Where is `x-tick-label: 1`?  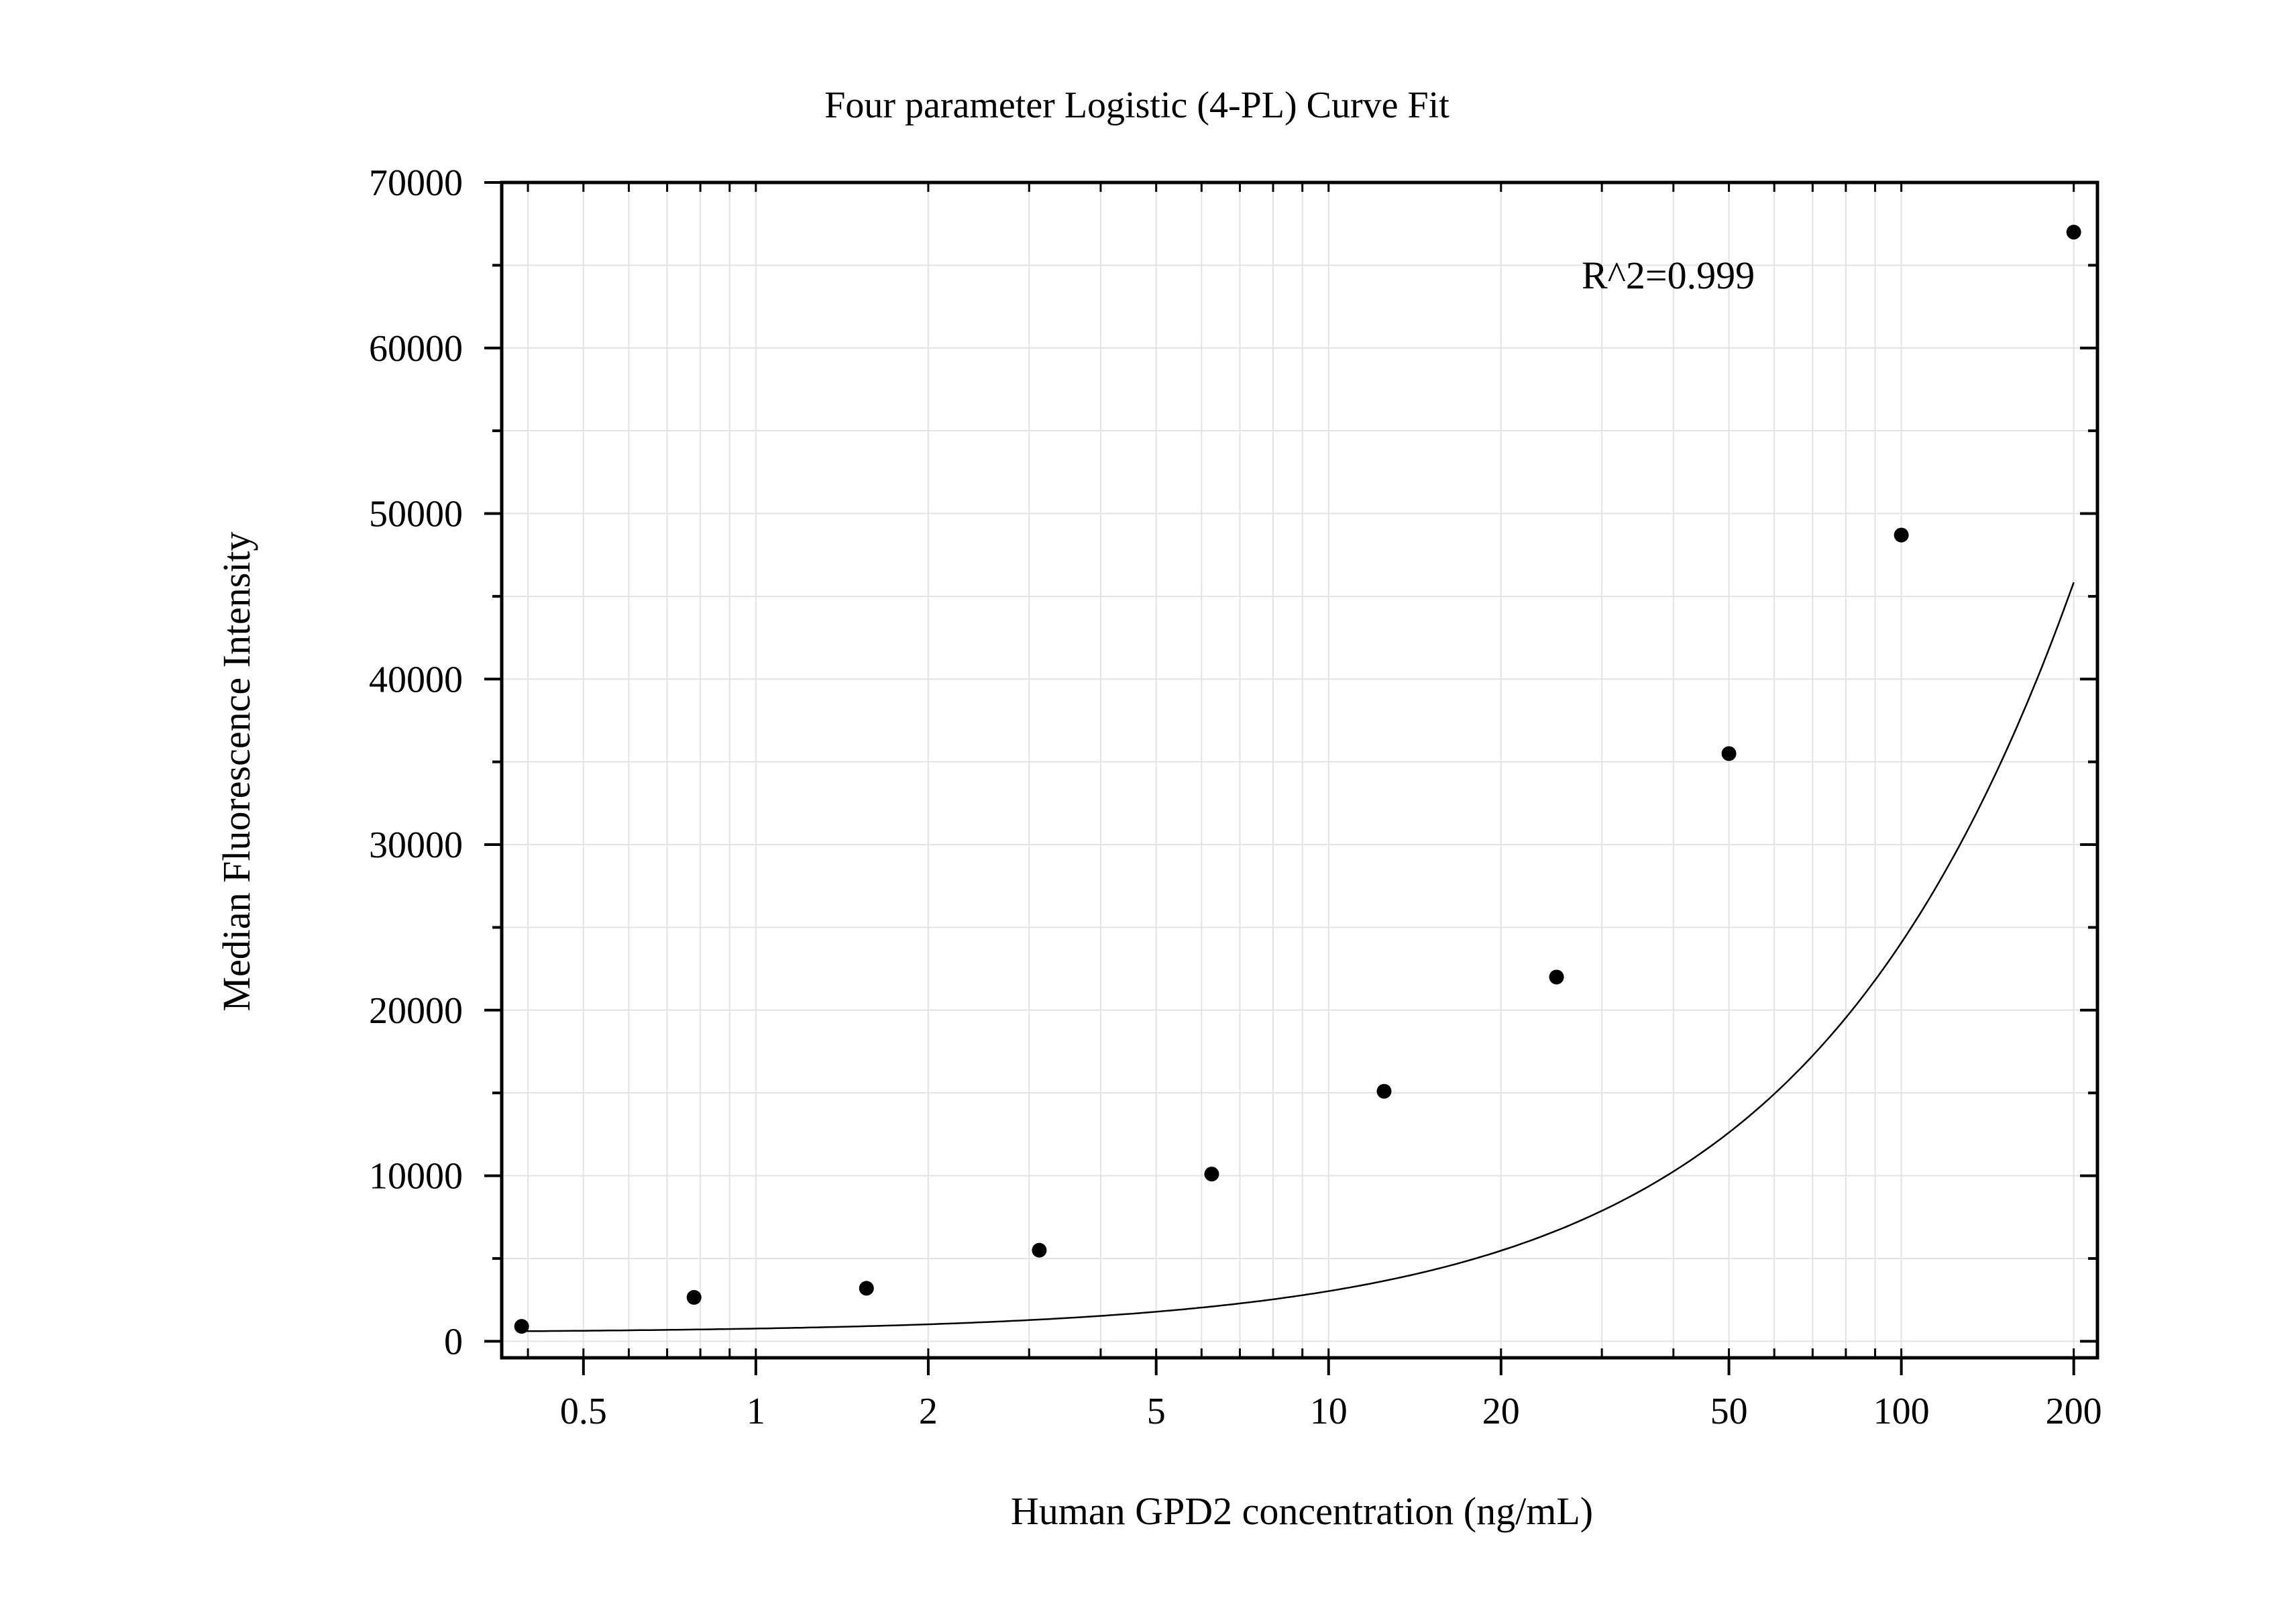 x-tick-label: 1 is located at coordinates (756, 1411).